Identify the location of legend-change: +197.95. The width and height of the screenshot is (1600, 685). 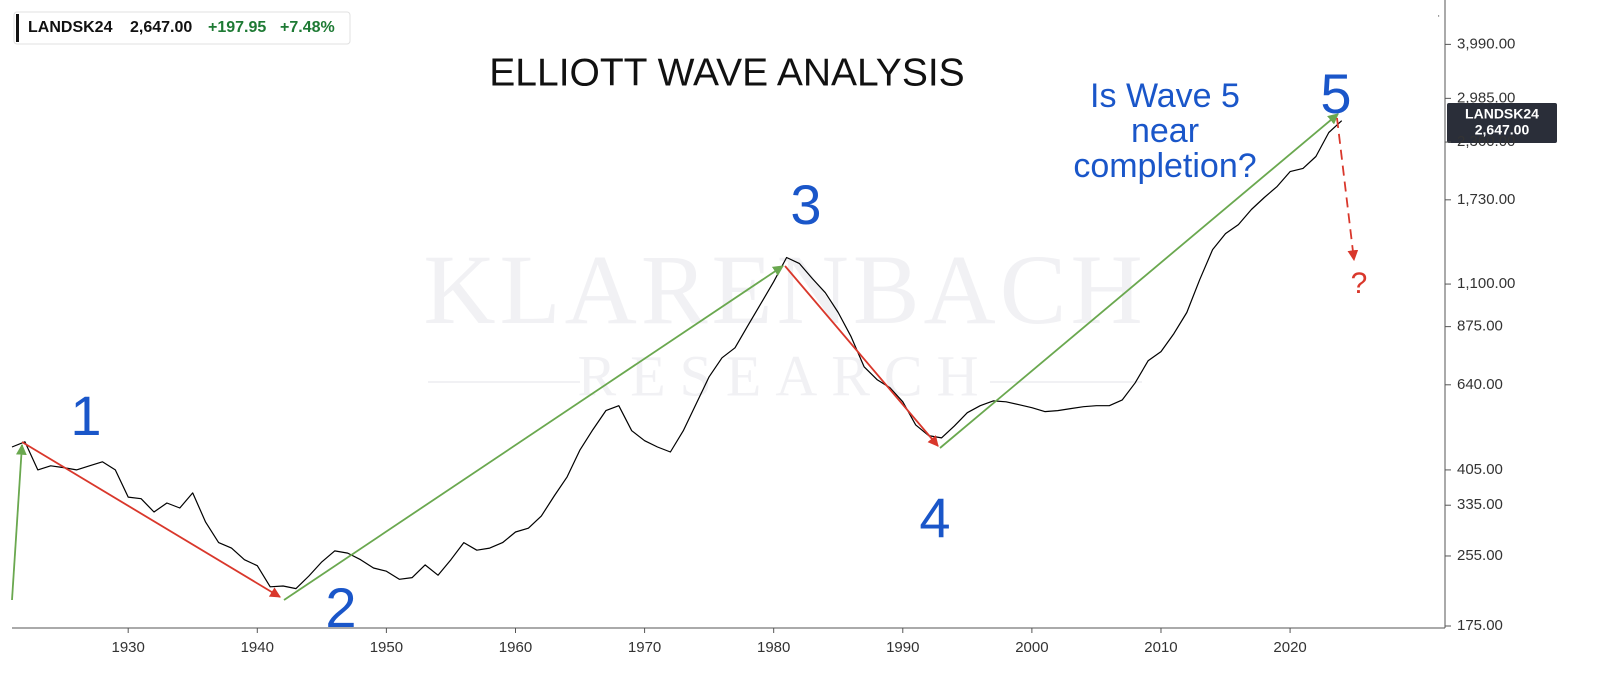
(237, 27).